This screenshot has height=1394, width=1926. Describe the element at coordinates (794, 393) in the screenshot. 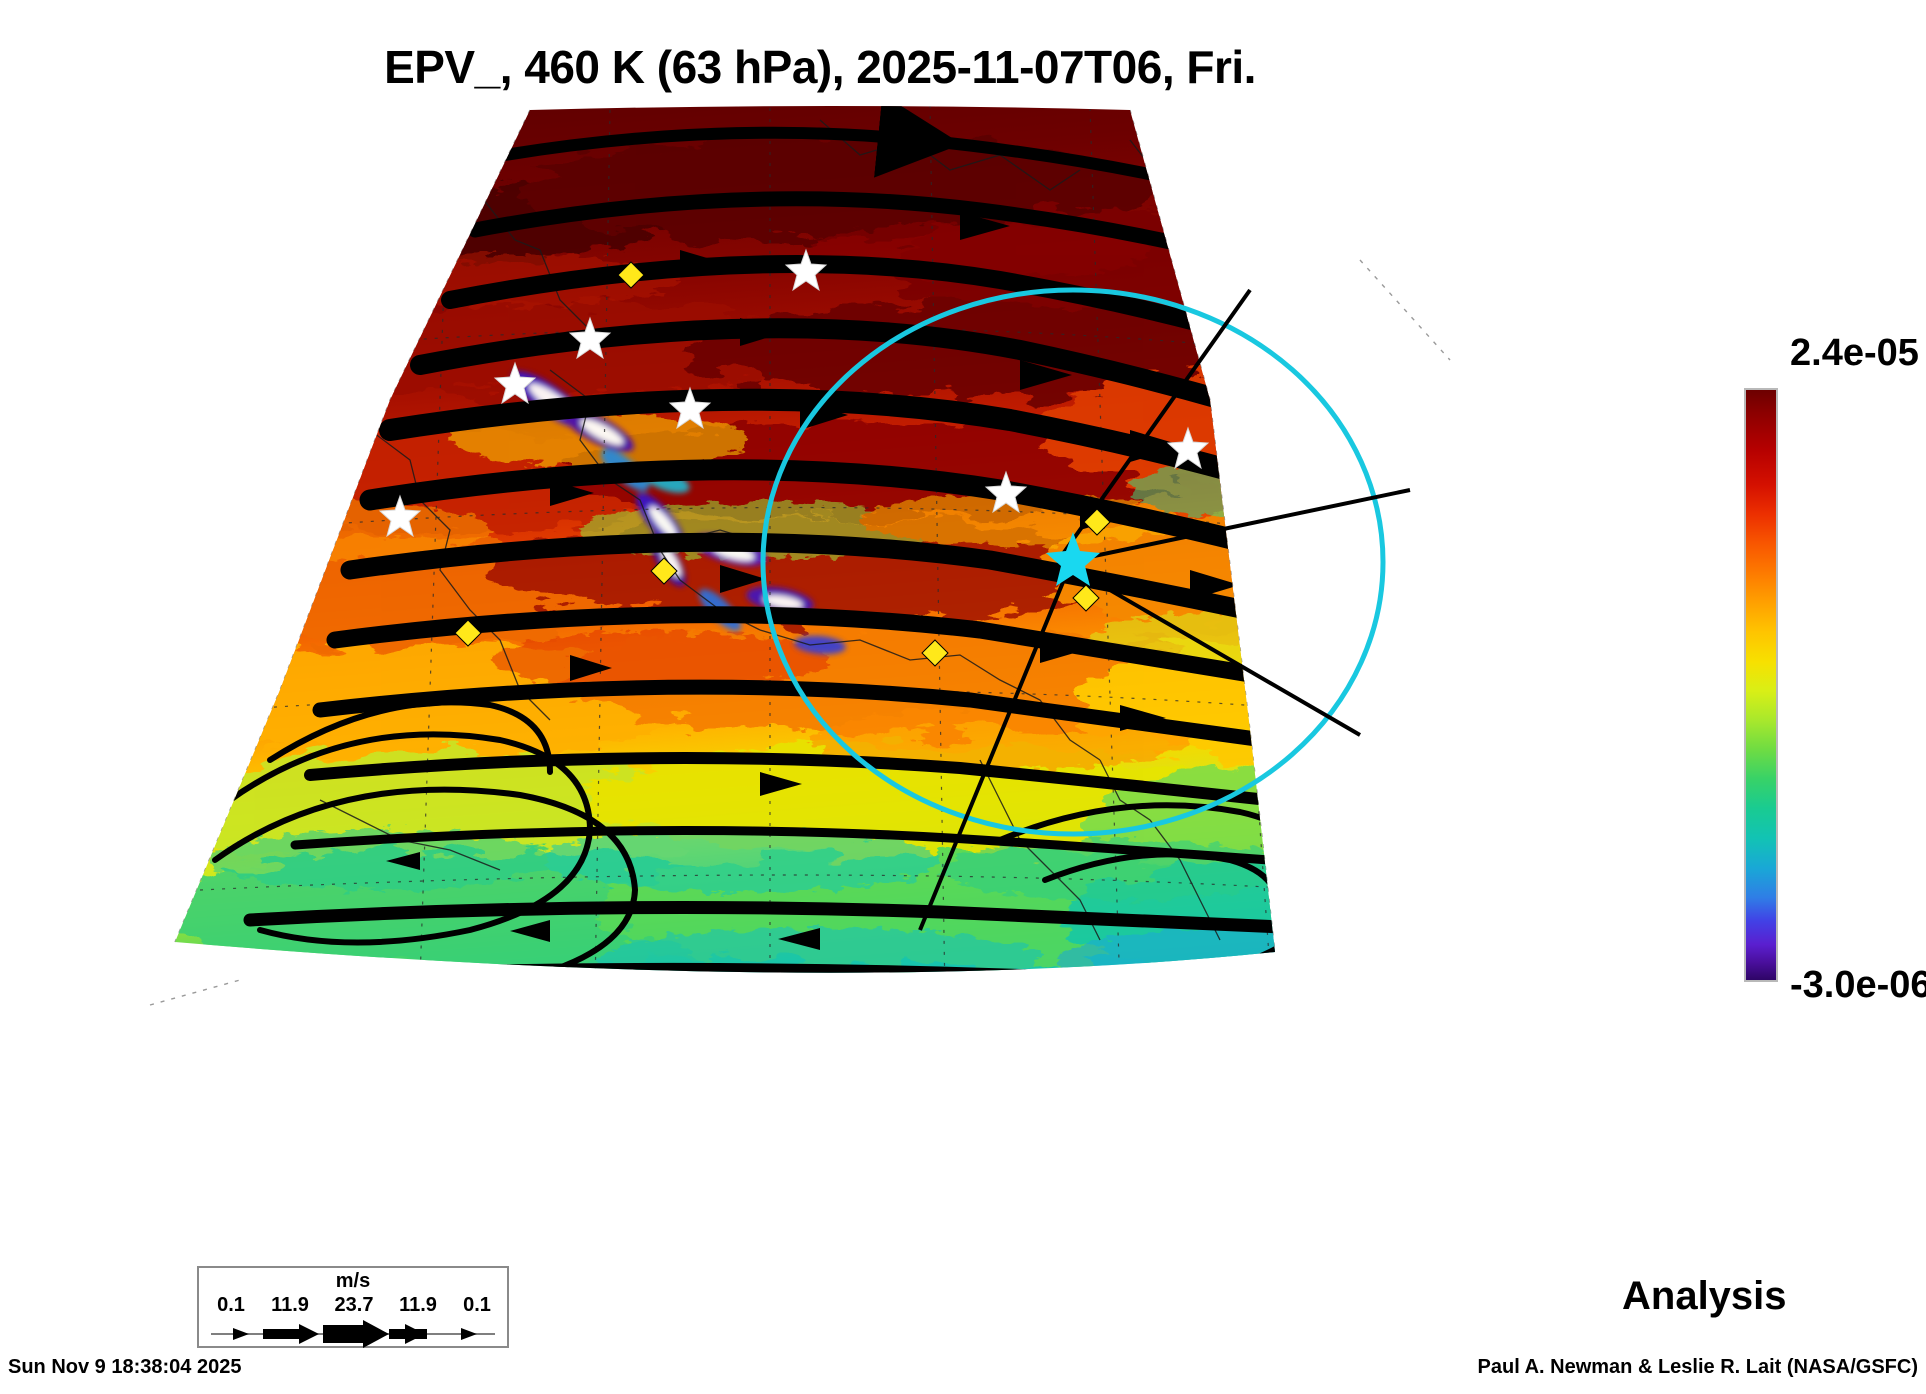

I see `white-star-markers` at that location.